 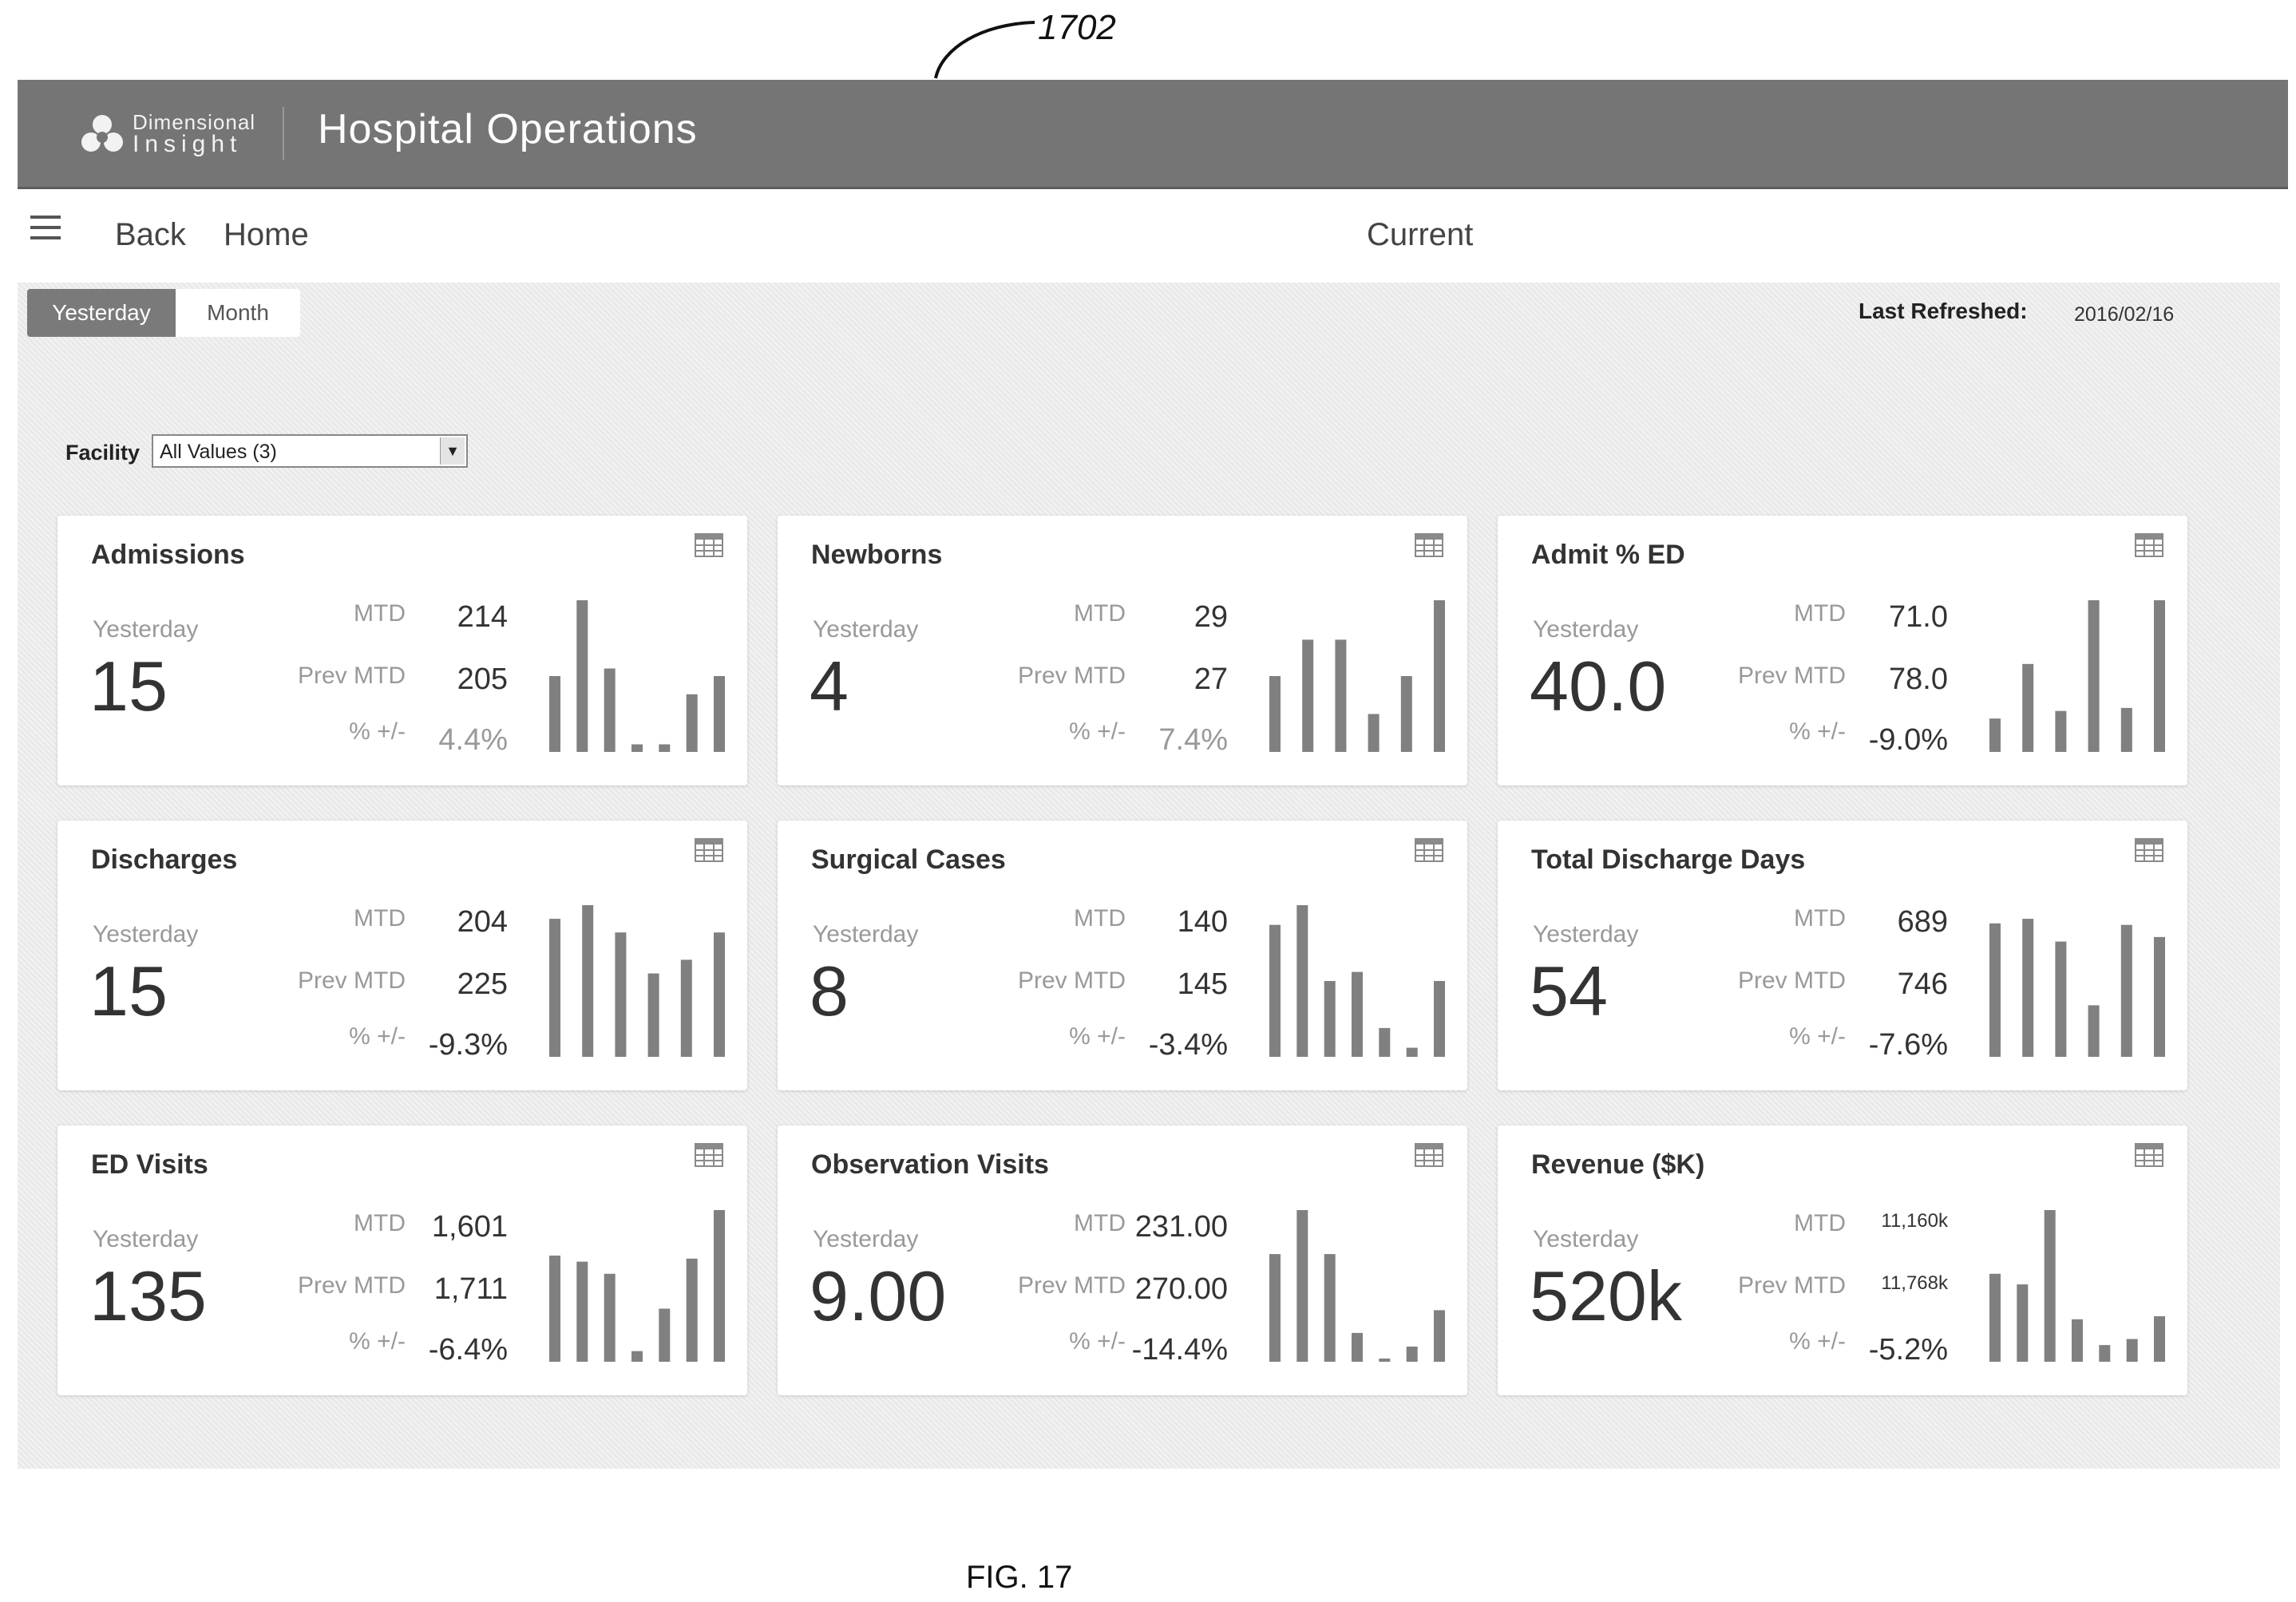 What do you see at coordinates (1908, 1350) in the screenshot?
I see `pct-change-value: -5.2%` at bounding box center [1908, 1350].